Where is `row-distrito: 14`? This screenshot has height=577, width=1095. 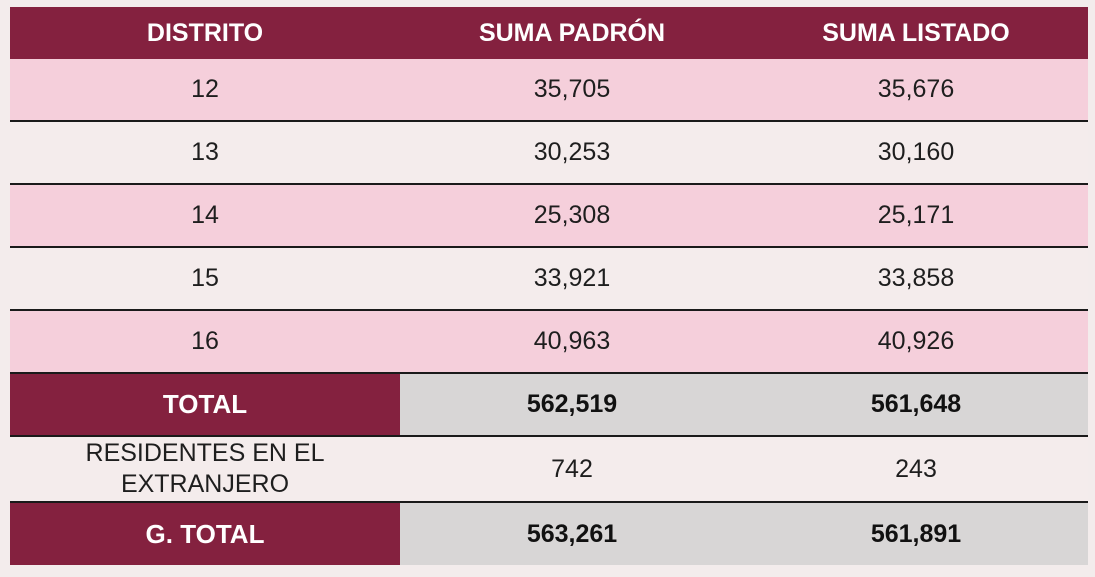 row-distrito: 14 is located at coordinates (205, 216).